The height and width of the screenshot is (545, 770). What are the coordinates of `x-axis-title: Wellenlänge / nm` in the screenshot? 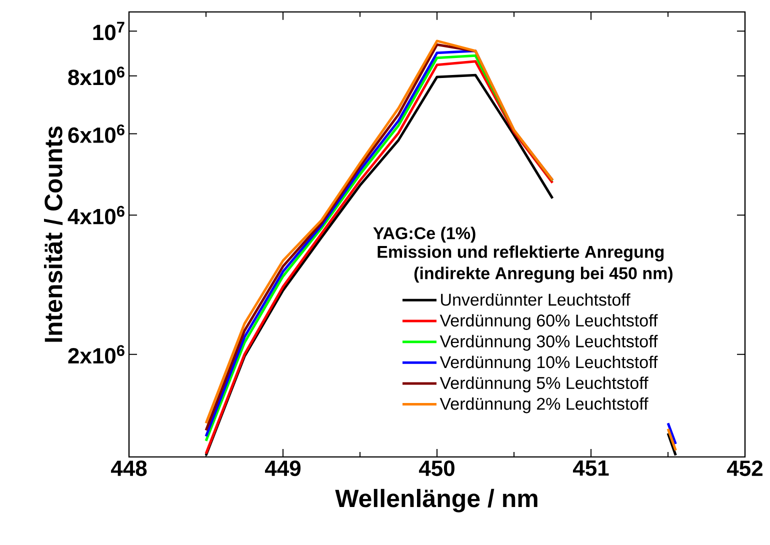 It's located at (436, 500).